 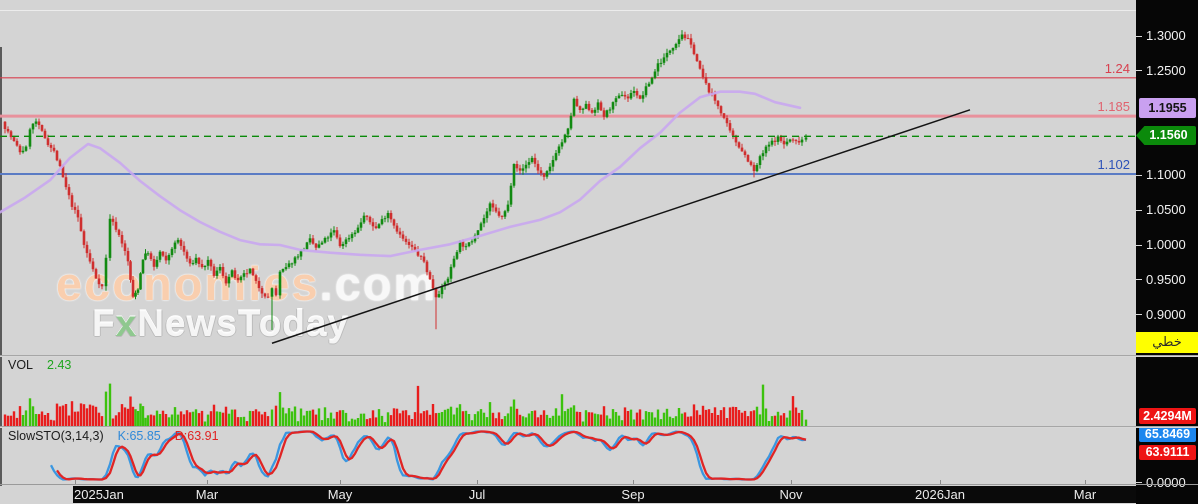 I want to click on price-axis-label: 1.0500, so click(x=1166, y=210).